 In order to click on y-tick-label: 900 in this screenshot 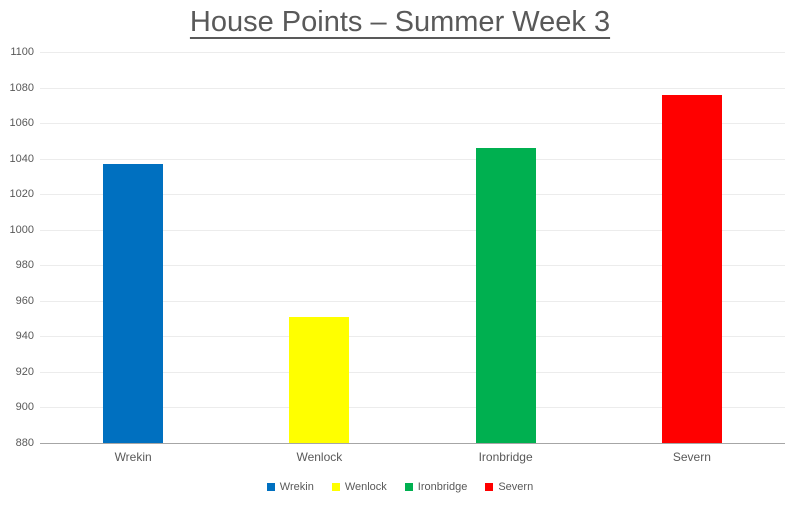, I will do `click(24, 407)`.